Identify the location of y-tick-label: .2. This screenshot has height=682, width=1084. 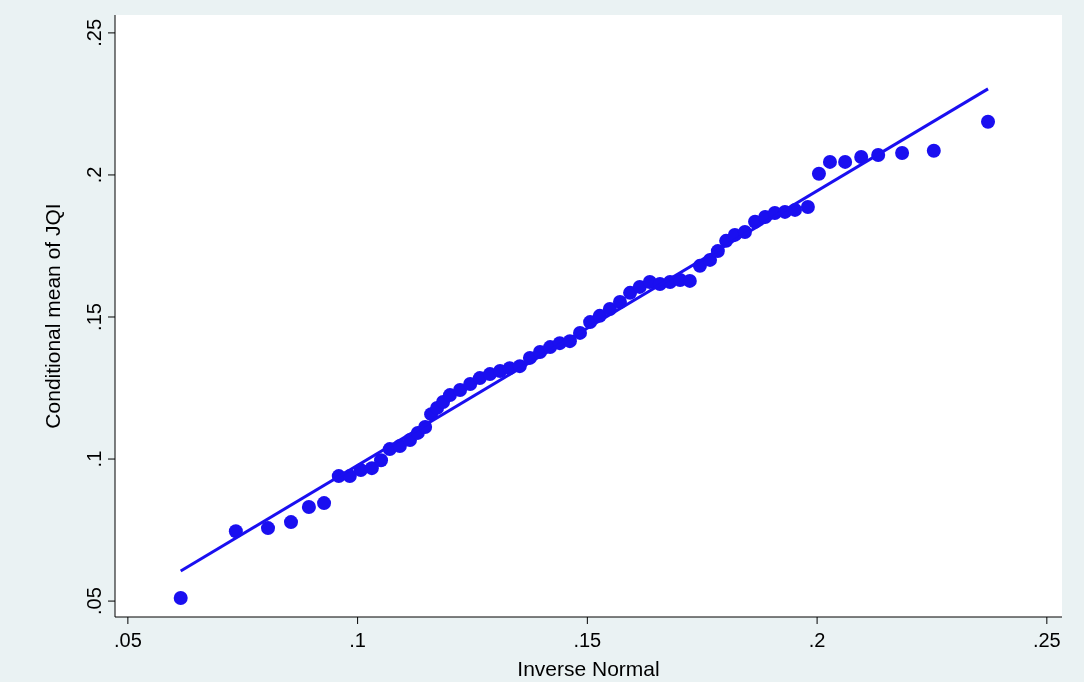
(94, 175).